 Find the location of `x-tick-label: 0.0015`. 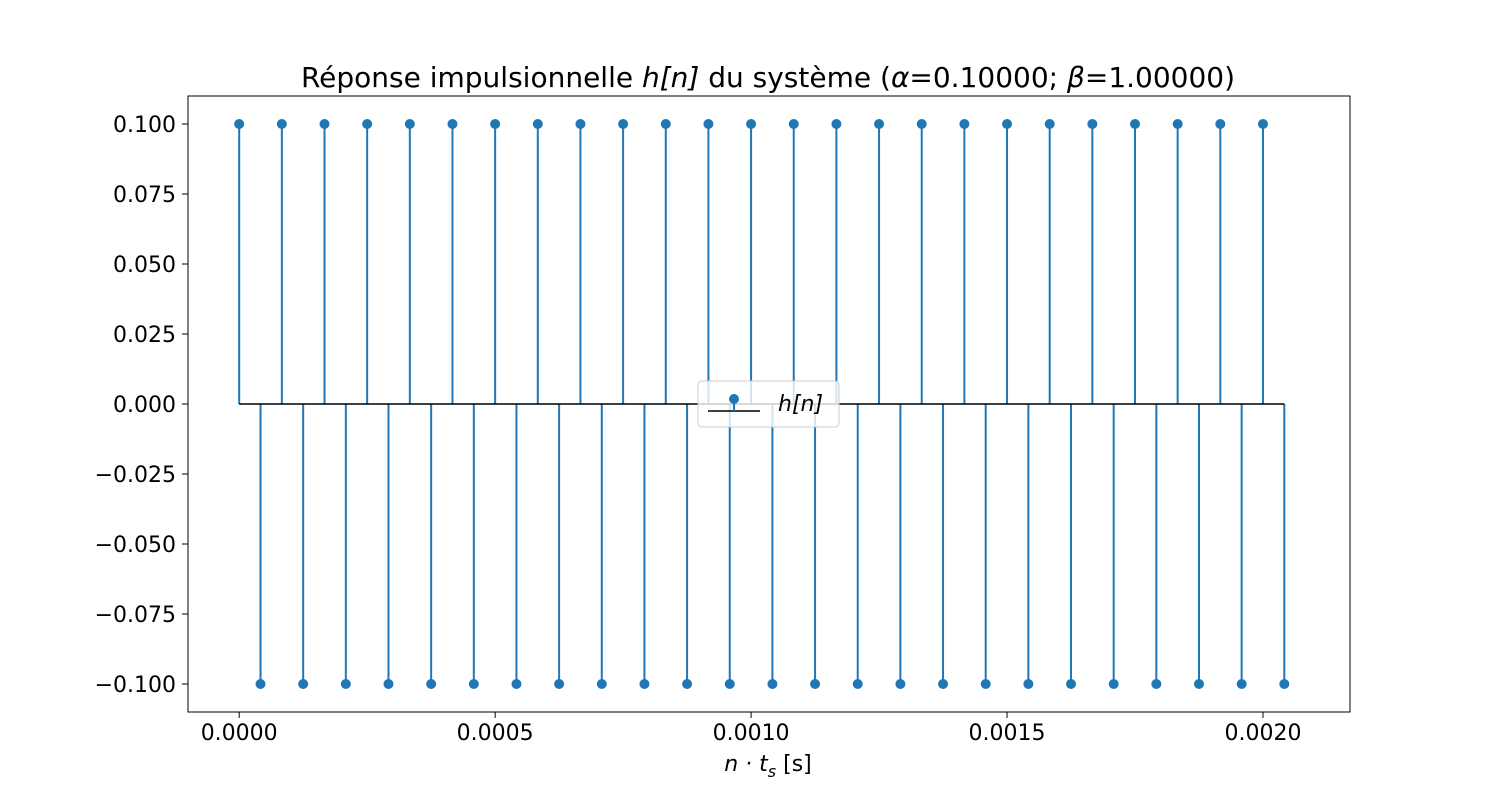

x-tick-label: 0.0015 is located at coordinates (1007, 733).